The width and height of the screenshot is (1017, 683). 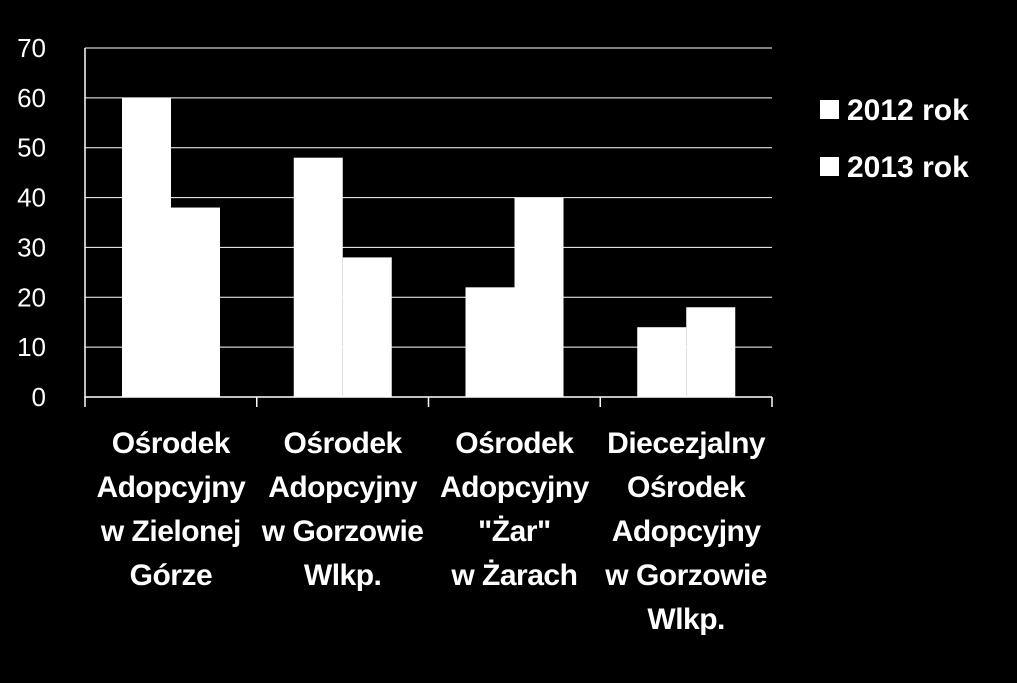 What do you see at coordinates (31, 347) in the screenshot?
I see `y-tick-label: 10` at bounding box center [31, 347].